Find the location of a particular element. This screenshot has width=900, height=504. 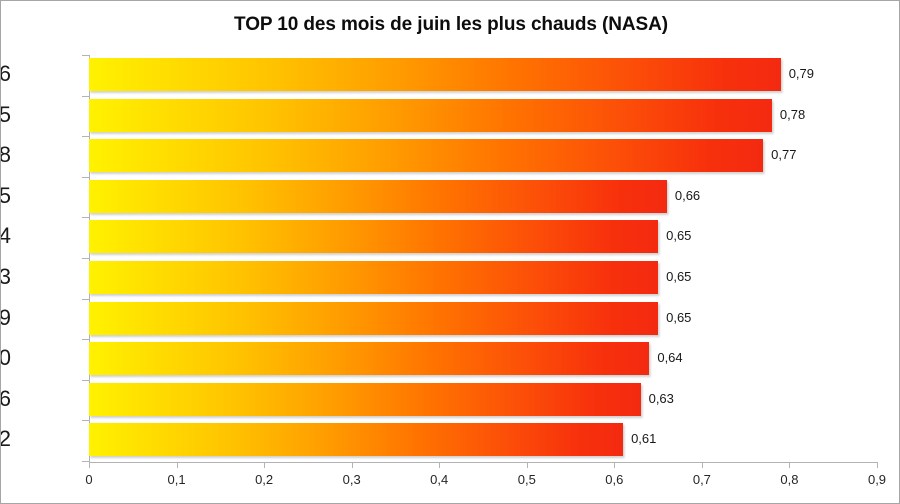

value-tick-label: 0,7 is located at coordinates (701, 479).